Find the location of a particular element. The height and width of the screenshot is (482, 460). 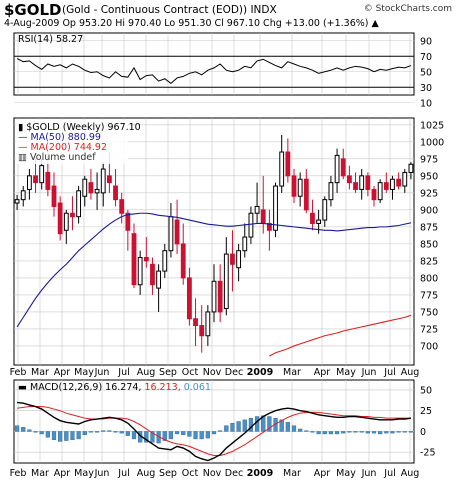

price-x-label: Mar is located at coordinates (292, 372).